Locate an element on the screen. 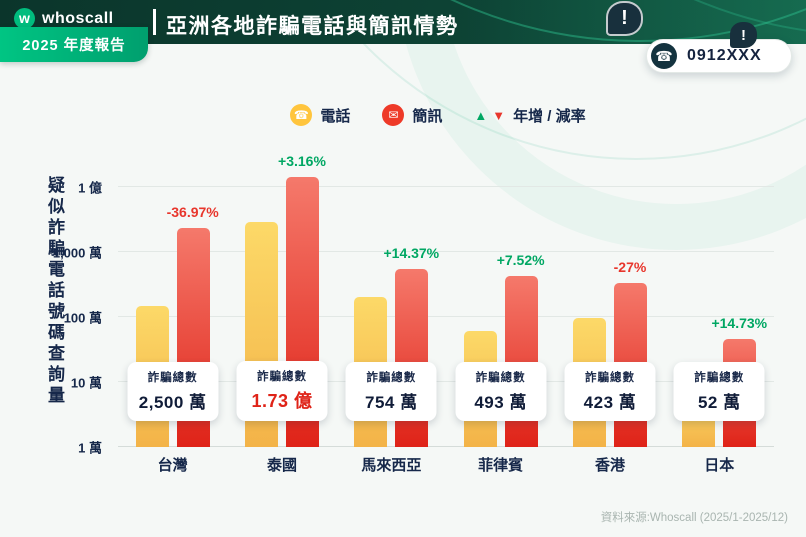 The image size is (806, 537). legend-label-yoy: 年增 / 減率 is located at coordinates (549, 116).